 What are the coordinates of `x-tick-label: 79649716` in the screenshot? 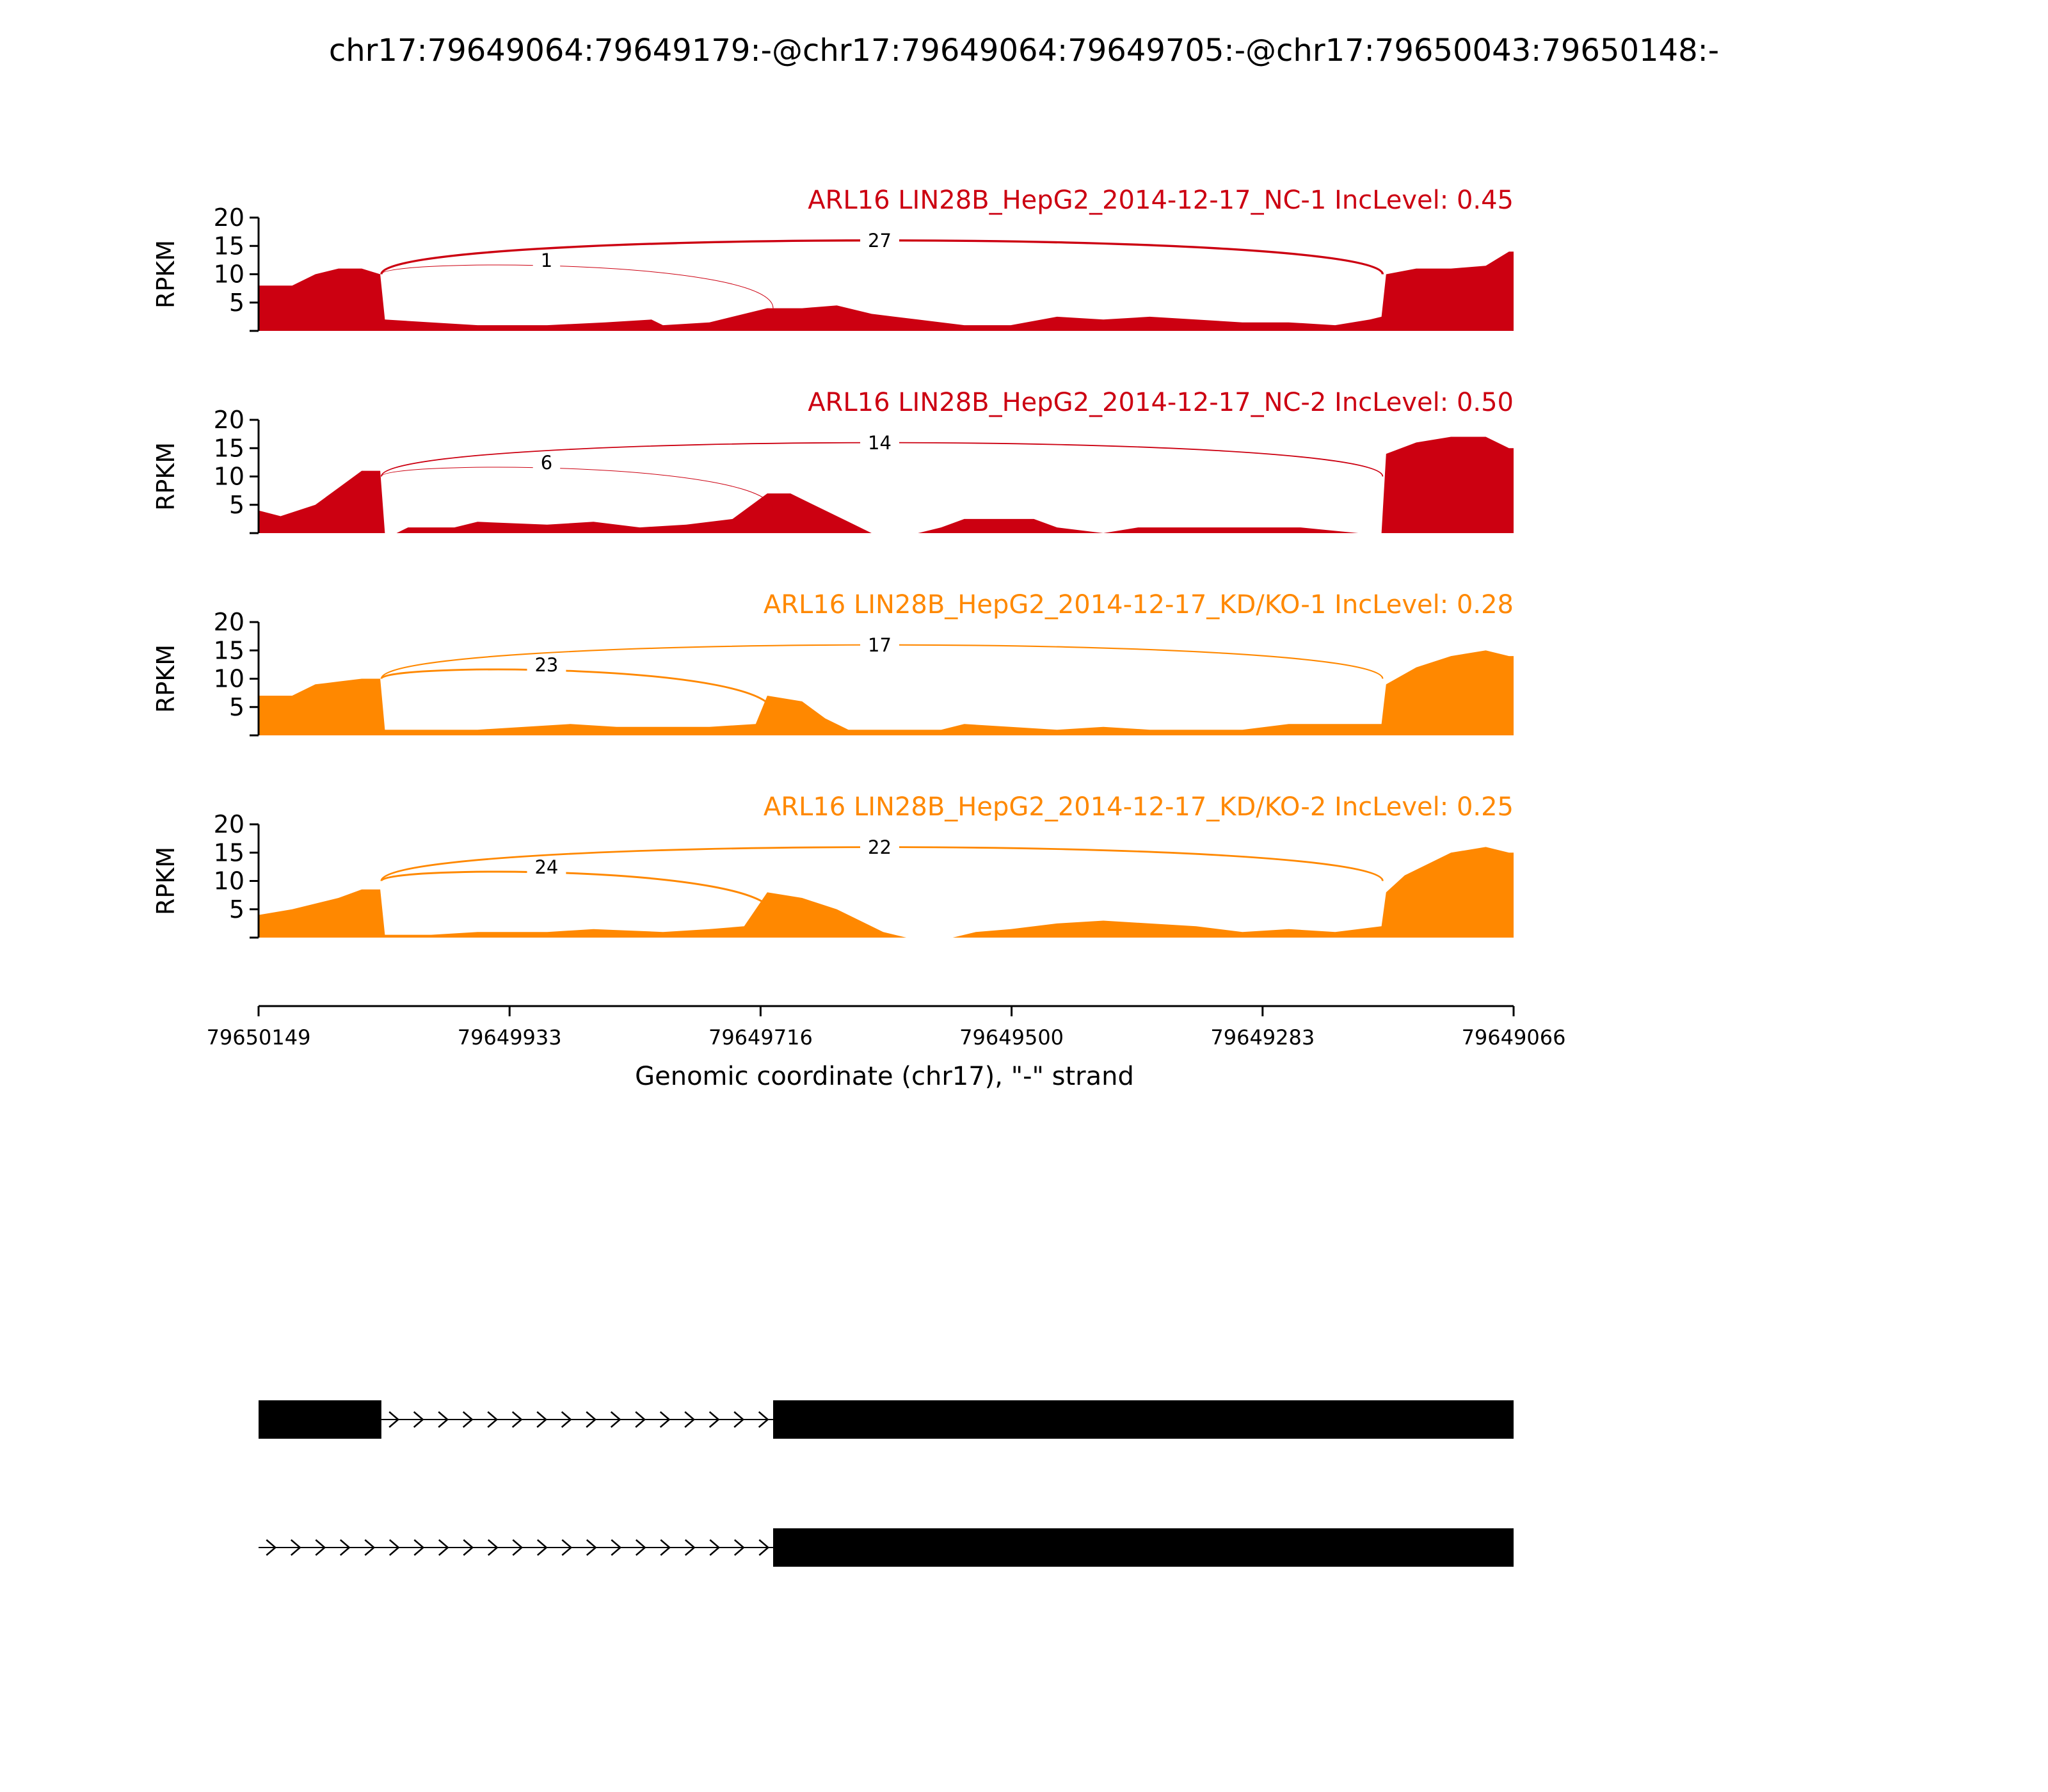 It's located at (760, 1037).